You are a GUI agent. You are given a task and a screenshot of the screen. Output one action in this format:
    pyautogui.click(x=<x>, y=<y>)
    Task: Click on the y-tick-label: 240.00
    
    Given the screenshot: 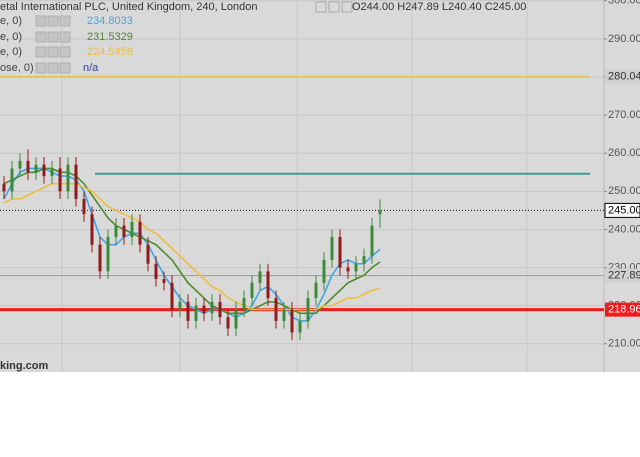 What is the action you would take?
    pyautogui.click(x=624, y=229)
    